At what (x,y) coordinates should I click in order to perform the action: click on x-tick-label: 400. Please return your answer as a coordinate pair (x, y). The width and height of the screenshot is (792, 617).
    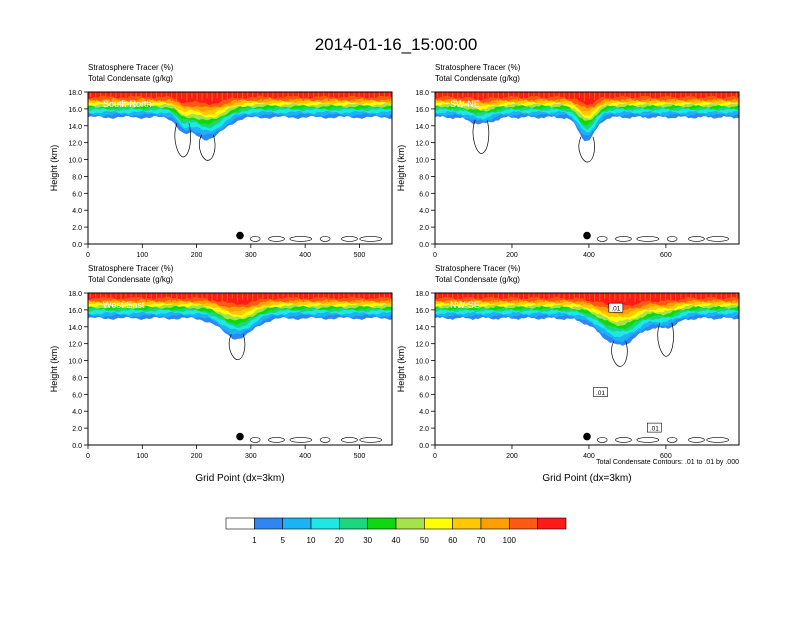
    Looking at the image, I should click on (305, 456).